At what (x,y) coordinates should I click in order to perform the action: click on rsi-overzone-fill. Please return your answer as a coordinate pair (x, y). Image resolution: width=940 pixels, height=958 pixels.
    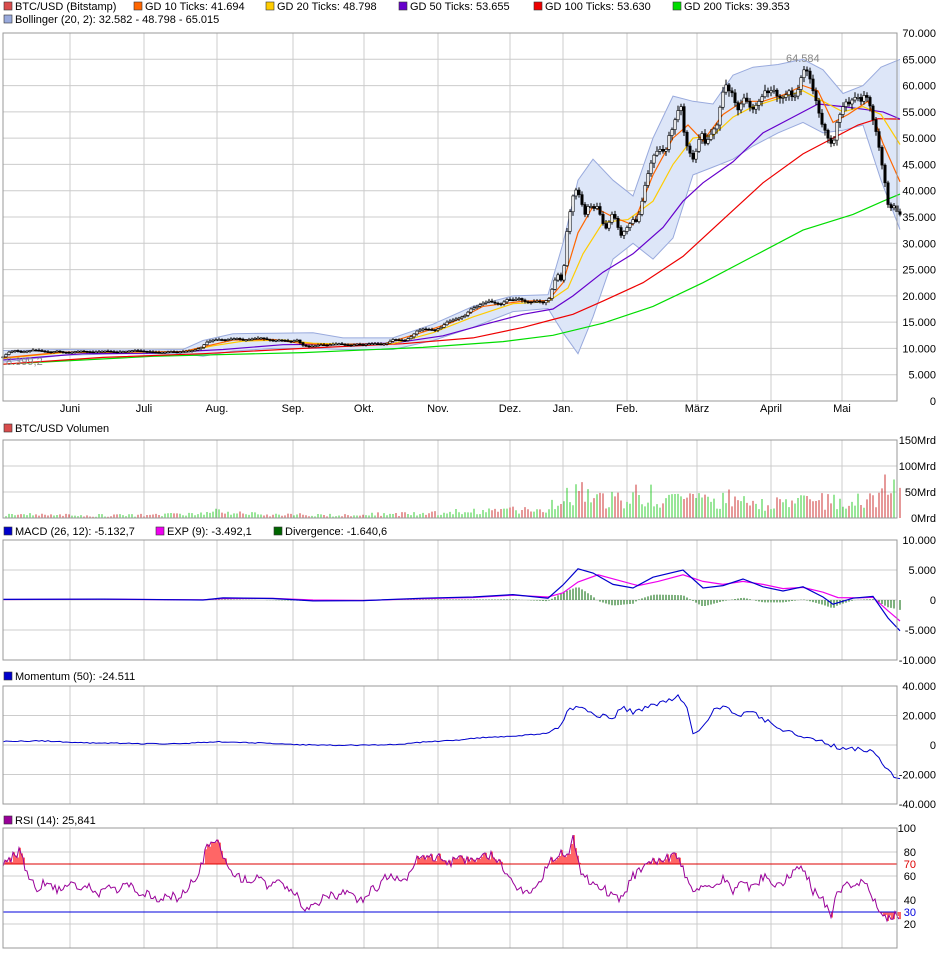
    Looking at the image, I should click on (453, 878).